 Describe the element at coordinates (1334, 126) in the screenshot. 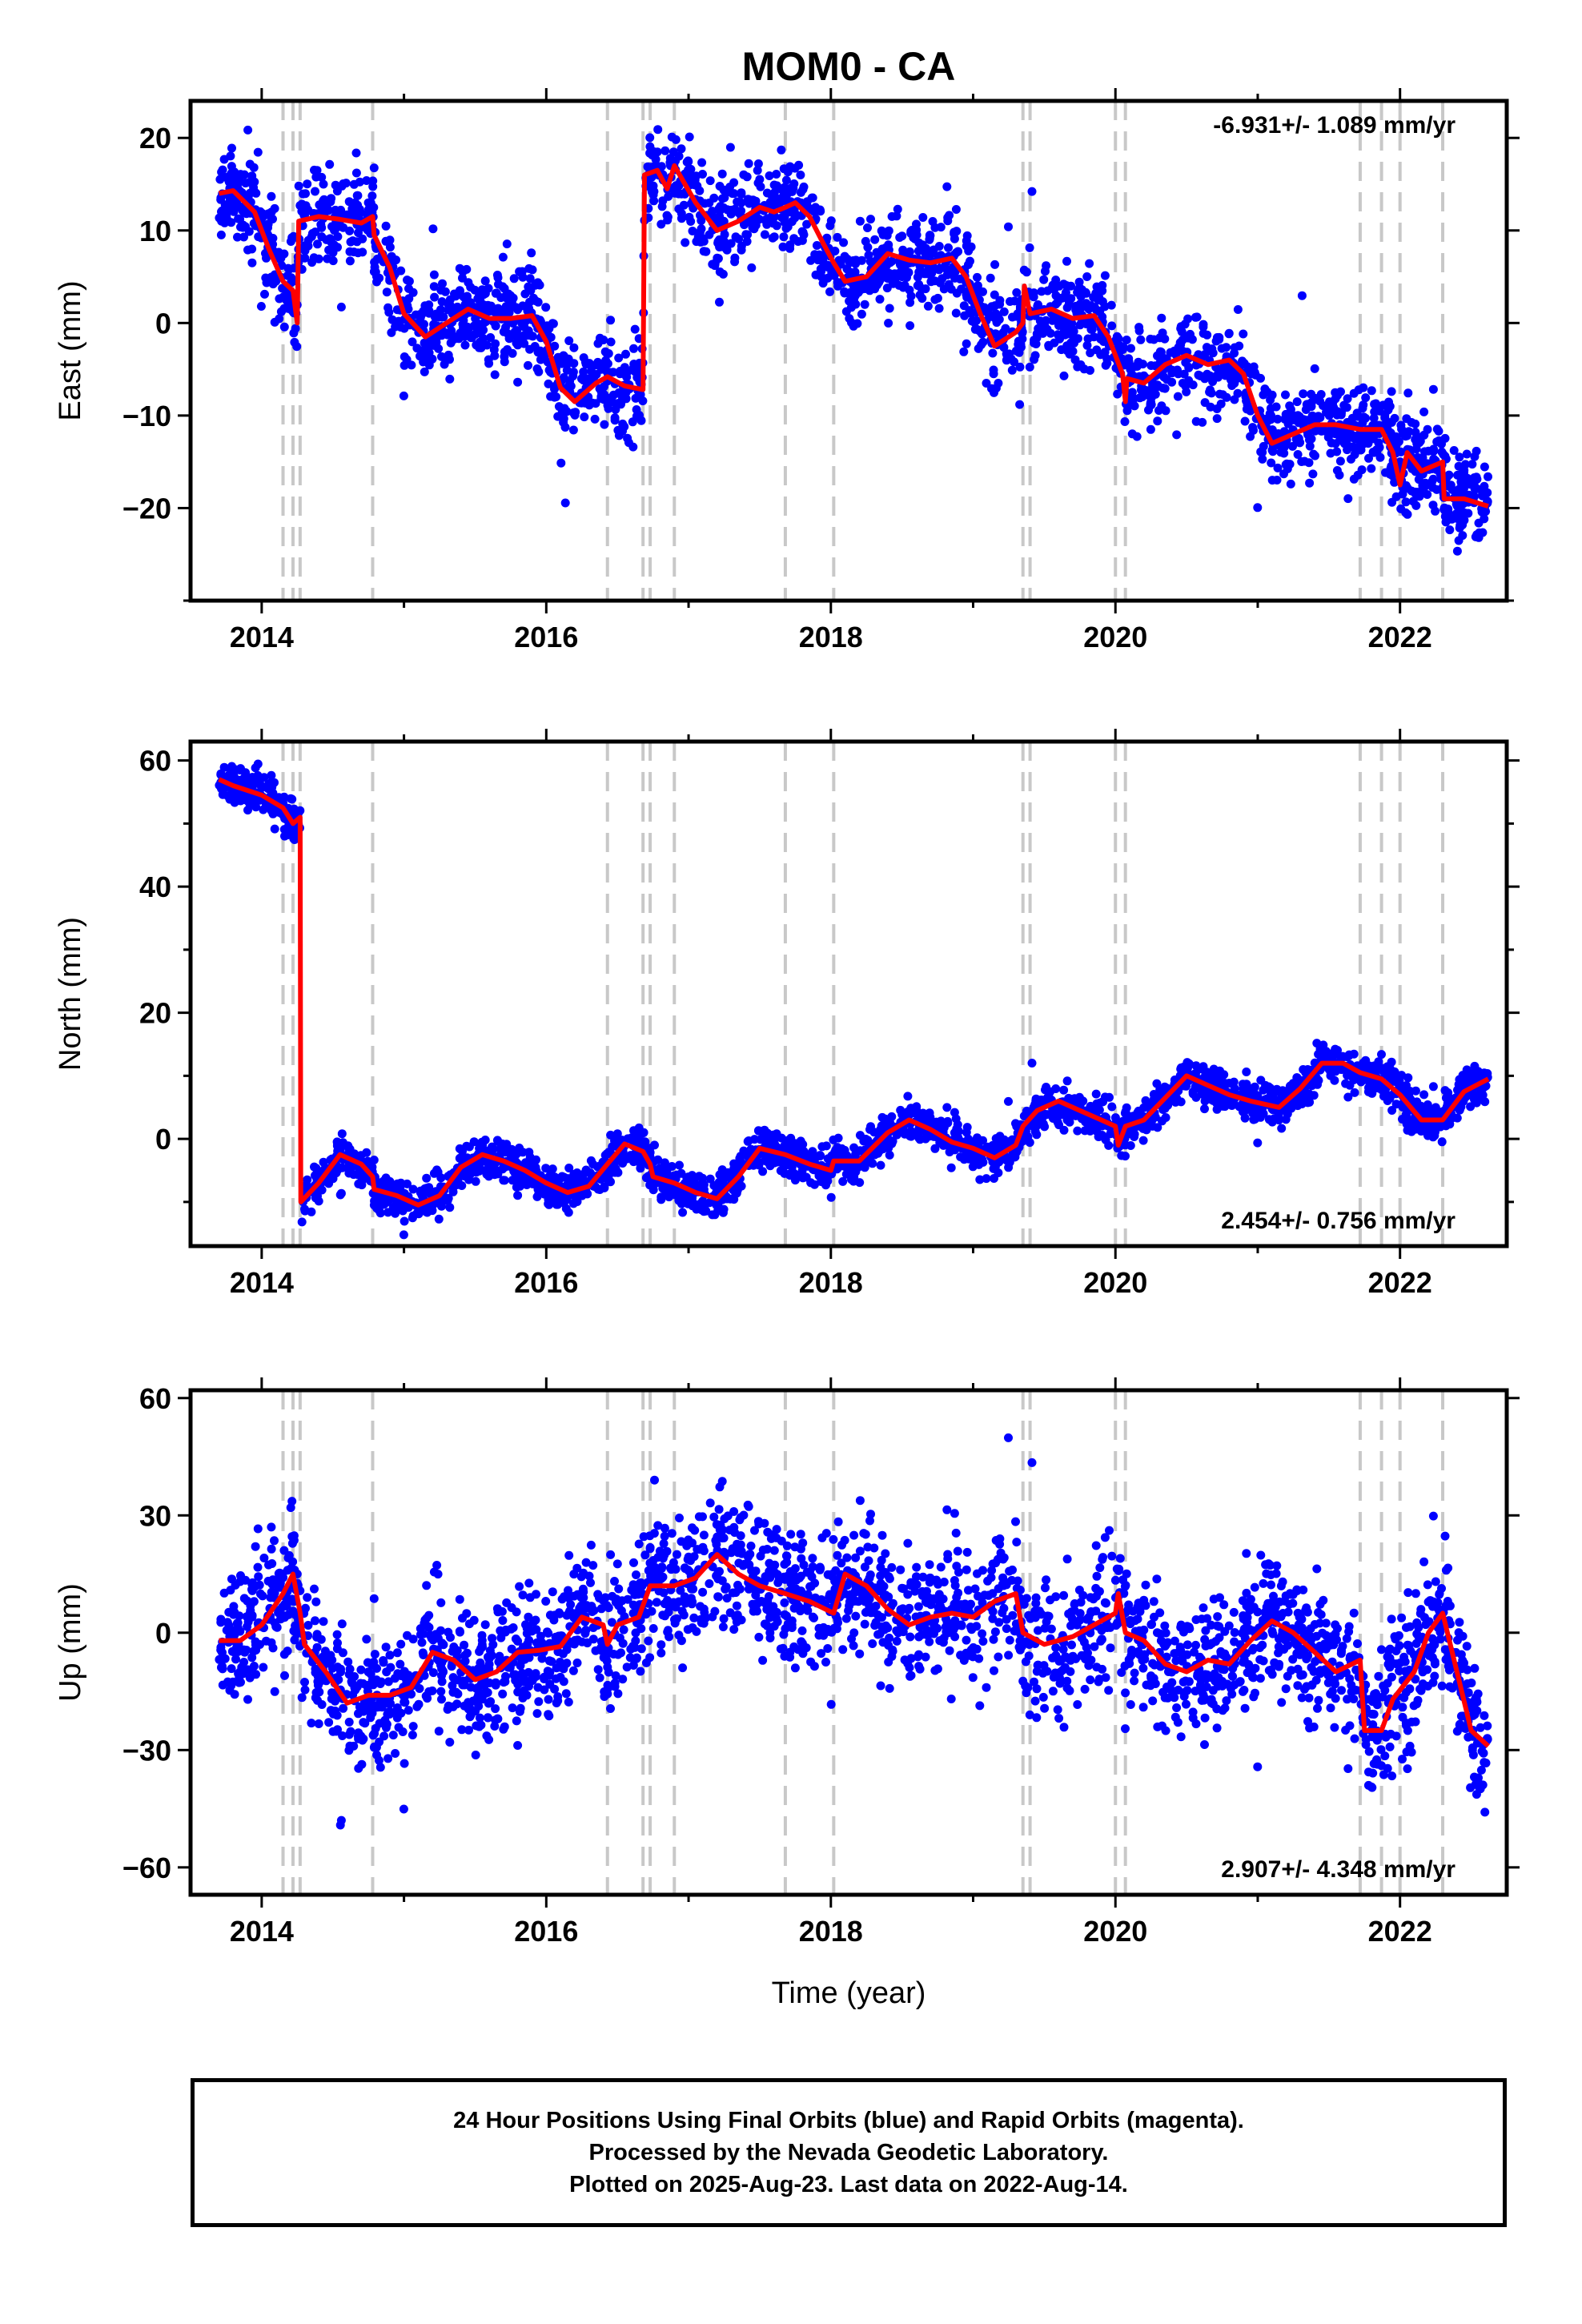

I see `east-velocity-label: -6.931+/- 1.089 mm/yr` at that location.